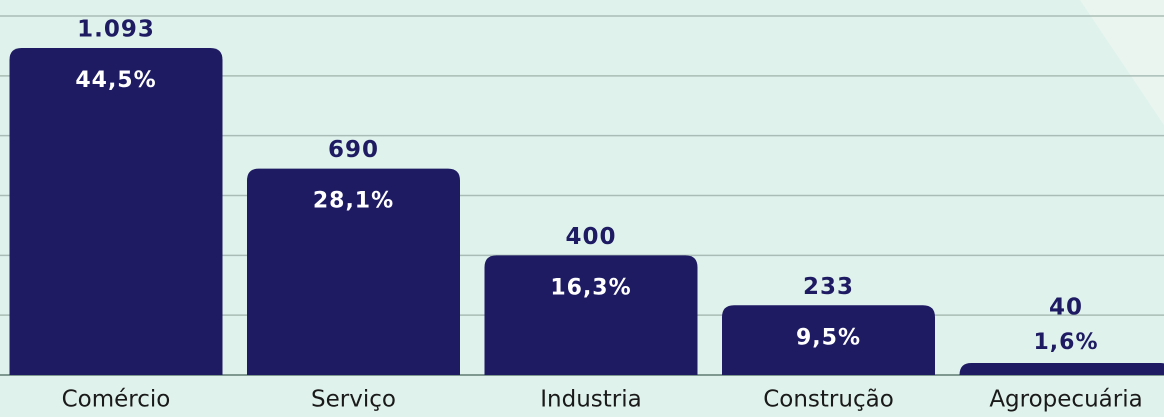 The height and width of the screenshot is (417, 1164). Describe the element at coordinates (828, 287) in the screenshot. I see `value-label: 233` at that location.